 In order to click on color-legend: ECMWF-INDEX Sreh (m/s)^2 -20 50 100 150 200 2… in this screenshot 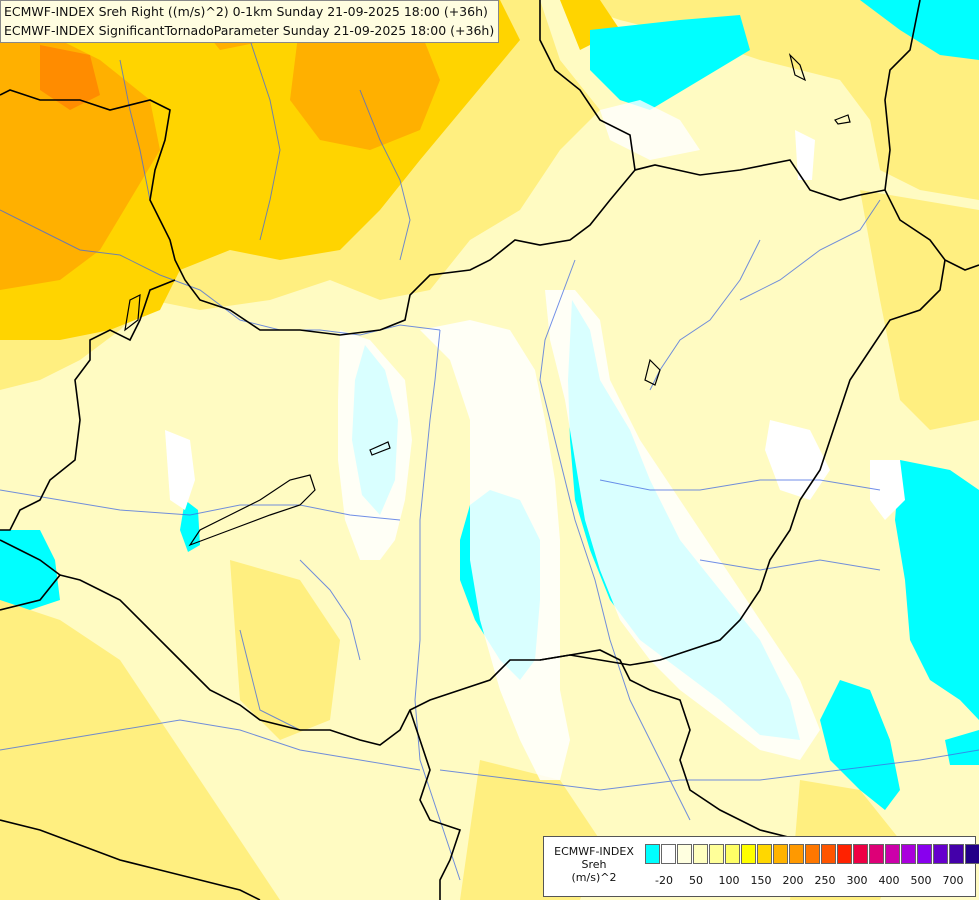, I will do `click(761, 866)`.